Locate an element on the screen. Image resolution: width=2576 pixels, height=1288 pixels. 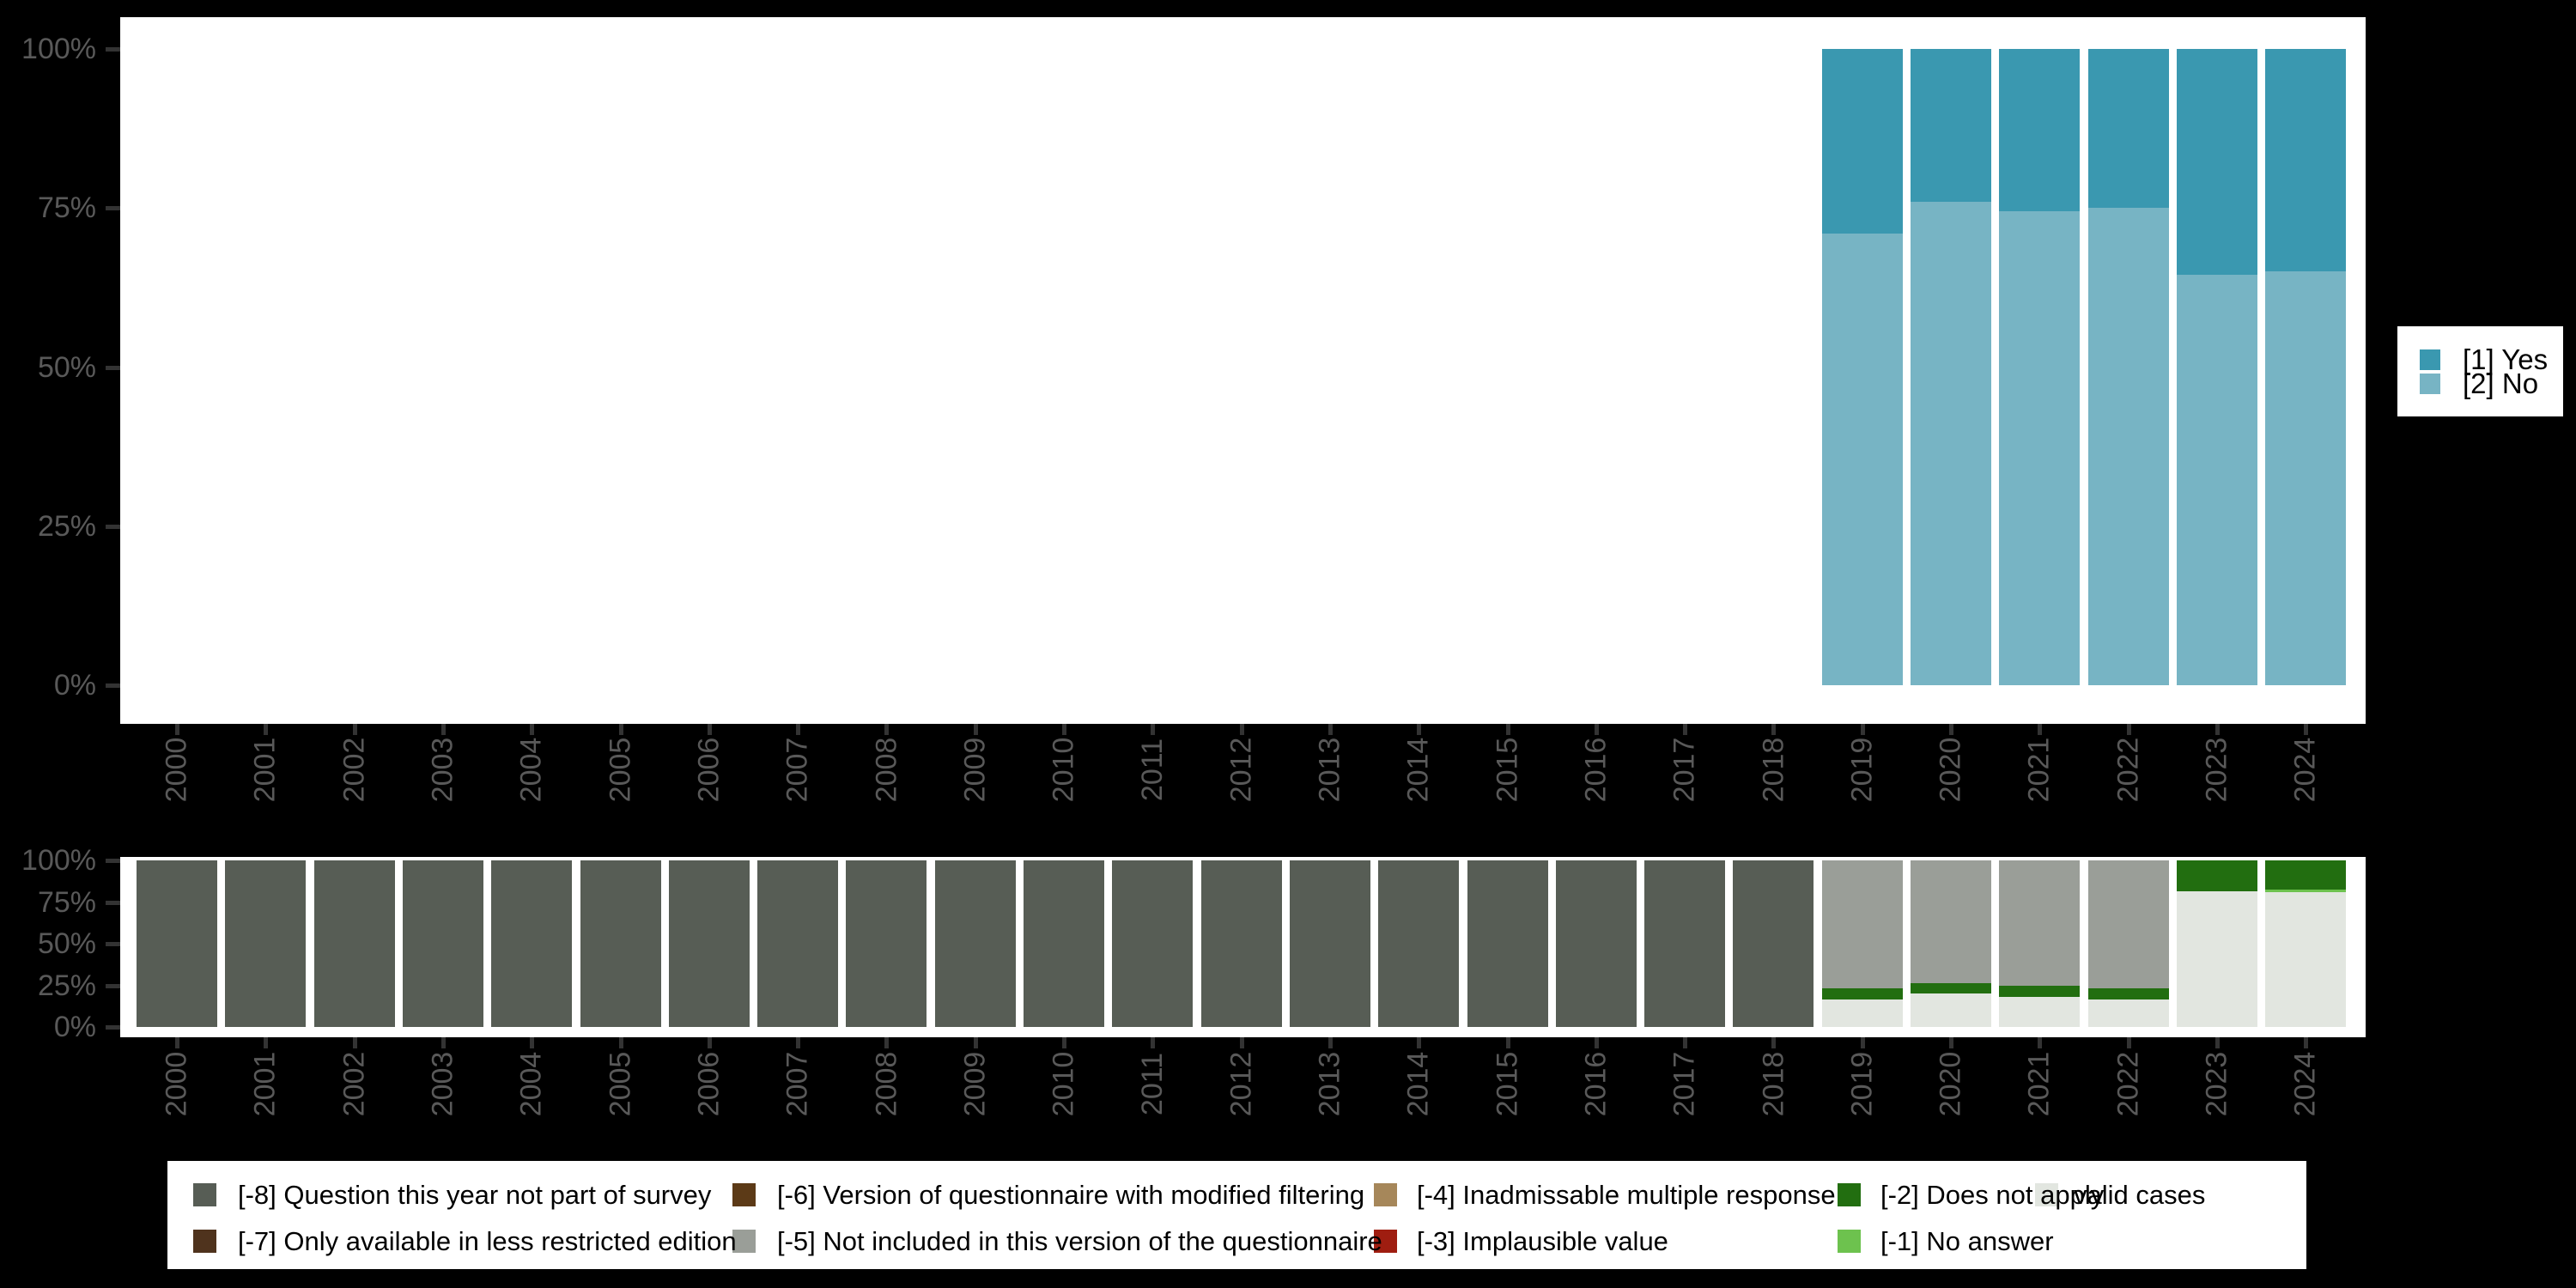
top-x-tick-label-2000: 2000 is located at coordinates (177, 770).